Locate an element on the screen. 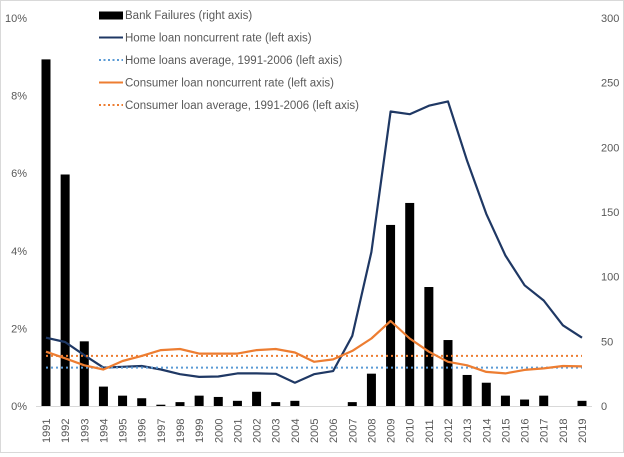 This screenshot has width=624, height=457. bar-2011 is located at coordinates (429, 346).